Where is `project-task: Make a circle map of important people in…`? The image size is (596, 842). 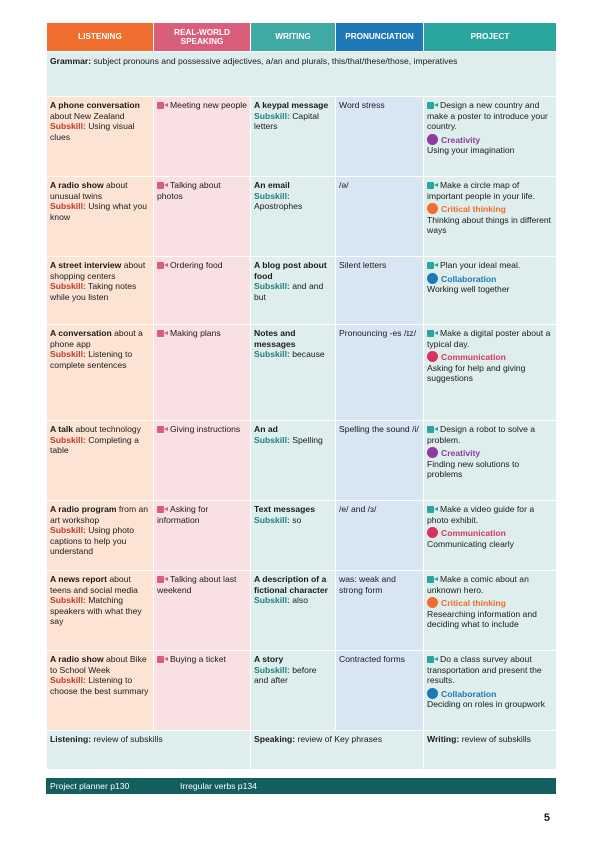 project-task: Make a circle map of important people in… is located at coordinates (481, 190).